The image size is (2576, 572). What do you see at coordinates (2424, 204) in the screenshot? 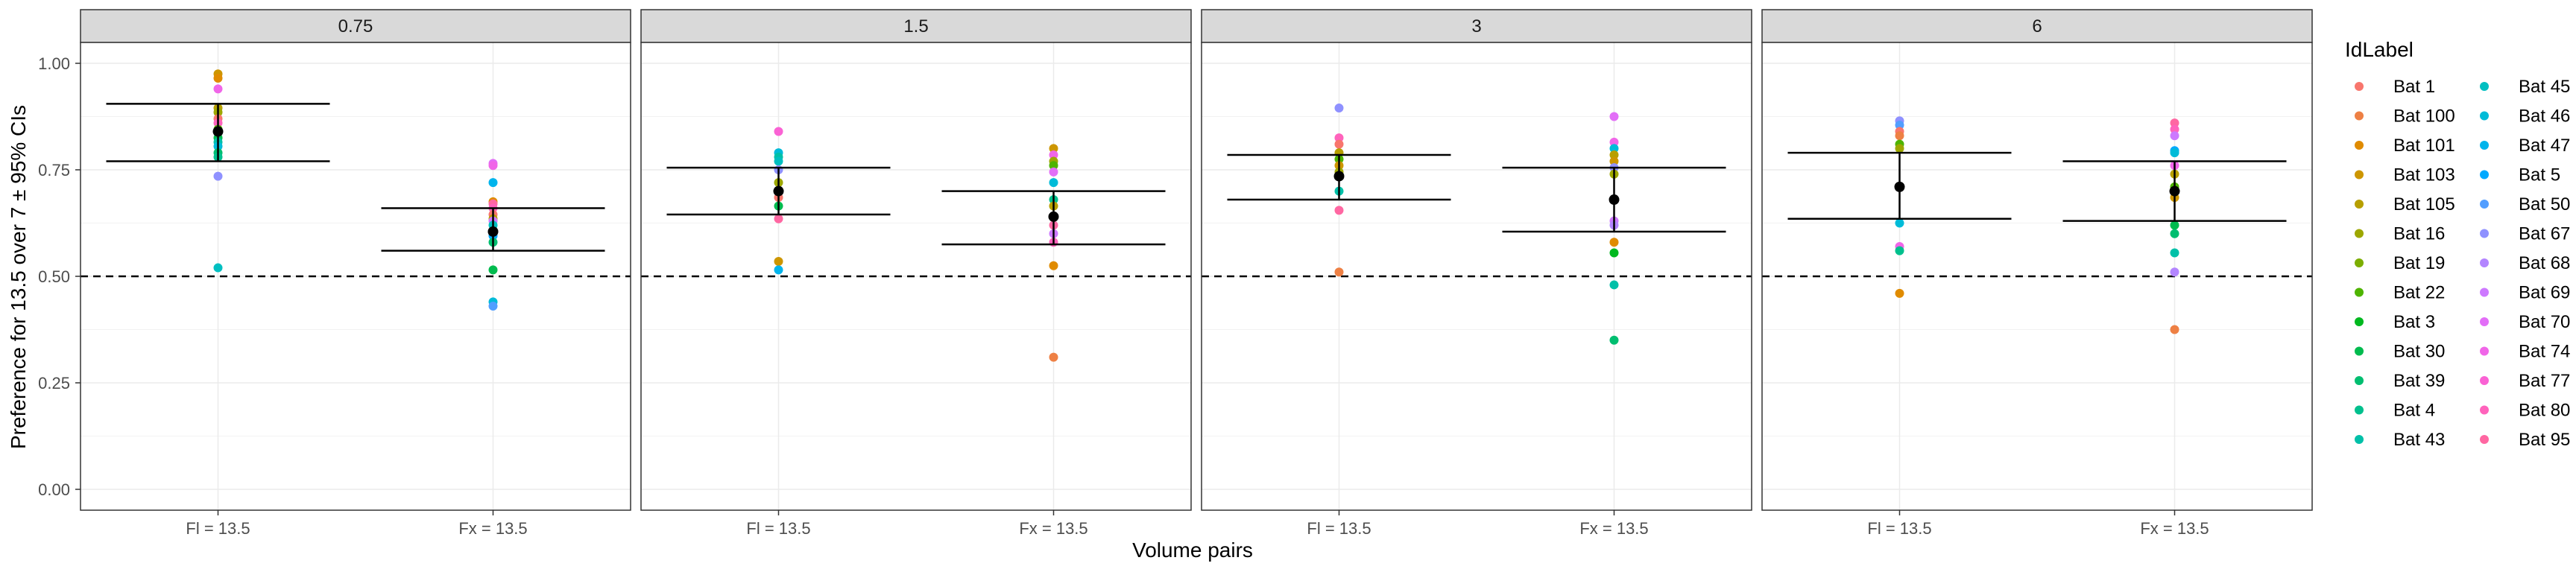
I see `legend-label: Bat 105` at bounding box center [2424, 204].